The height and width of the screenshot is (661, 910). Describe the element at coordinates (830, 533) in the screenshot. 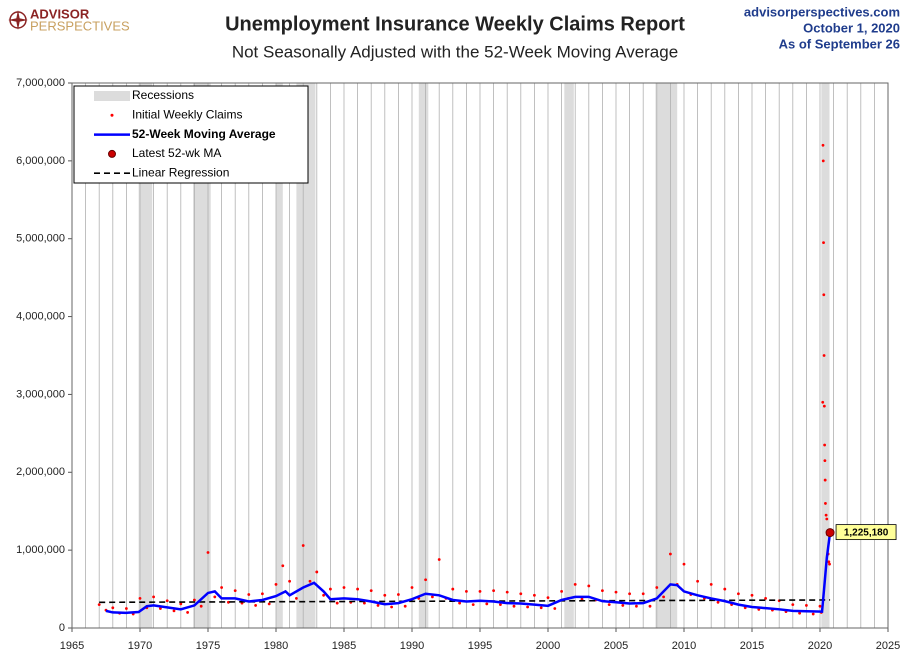

I see `latest-marker` at that location.